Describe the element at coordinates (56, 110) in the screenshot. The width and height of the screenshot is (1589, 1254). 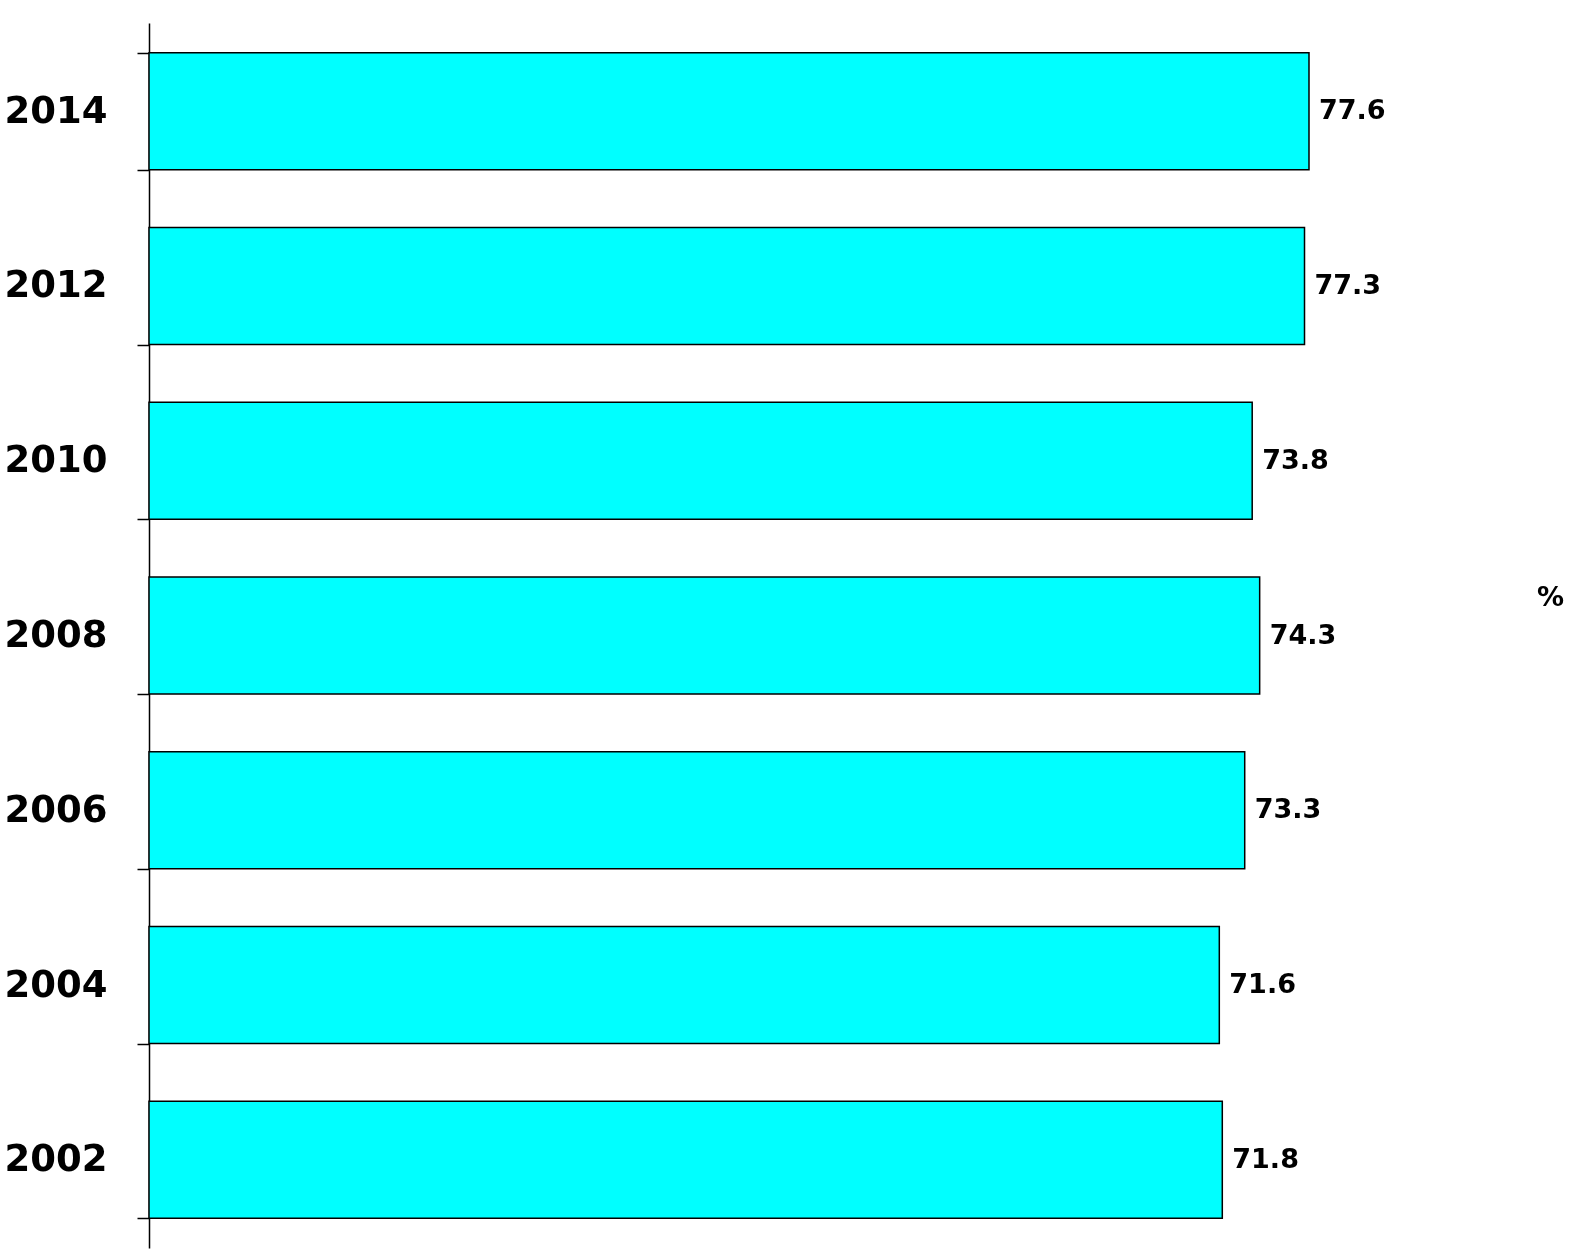
I see `y-tick-label: 2014` at that location.